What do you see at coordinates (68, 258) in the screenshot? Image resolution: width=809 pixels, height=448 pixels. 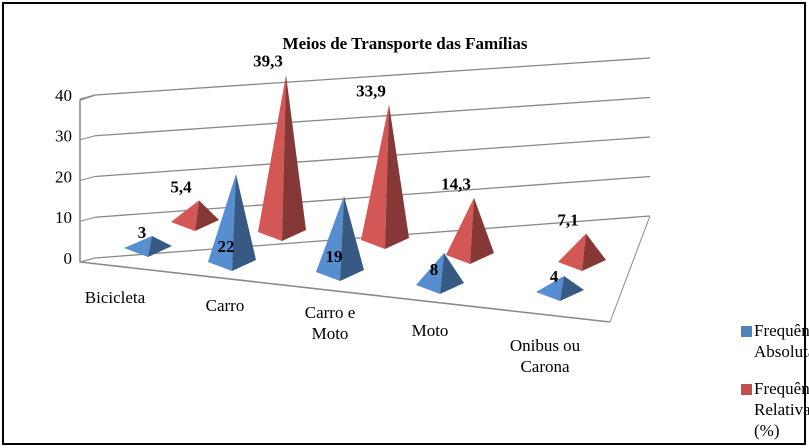 I see `y-tick-label: 0` at bounding box center [68, 258].